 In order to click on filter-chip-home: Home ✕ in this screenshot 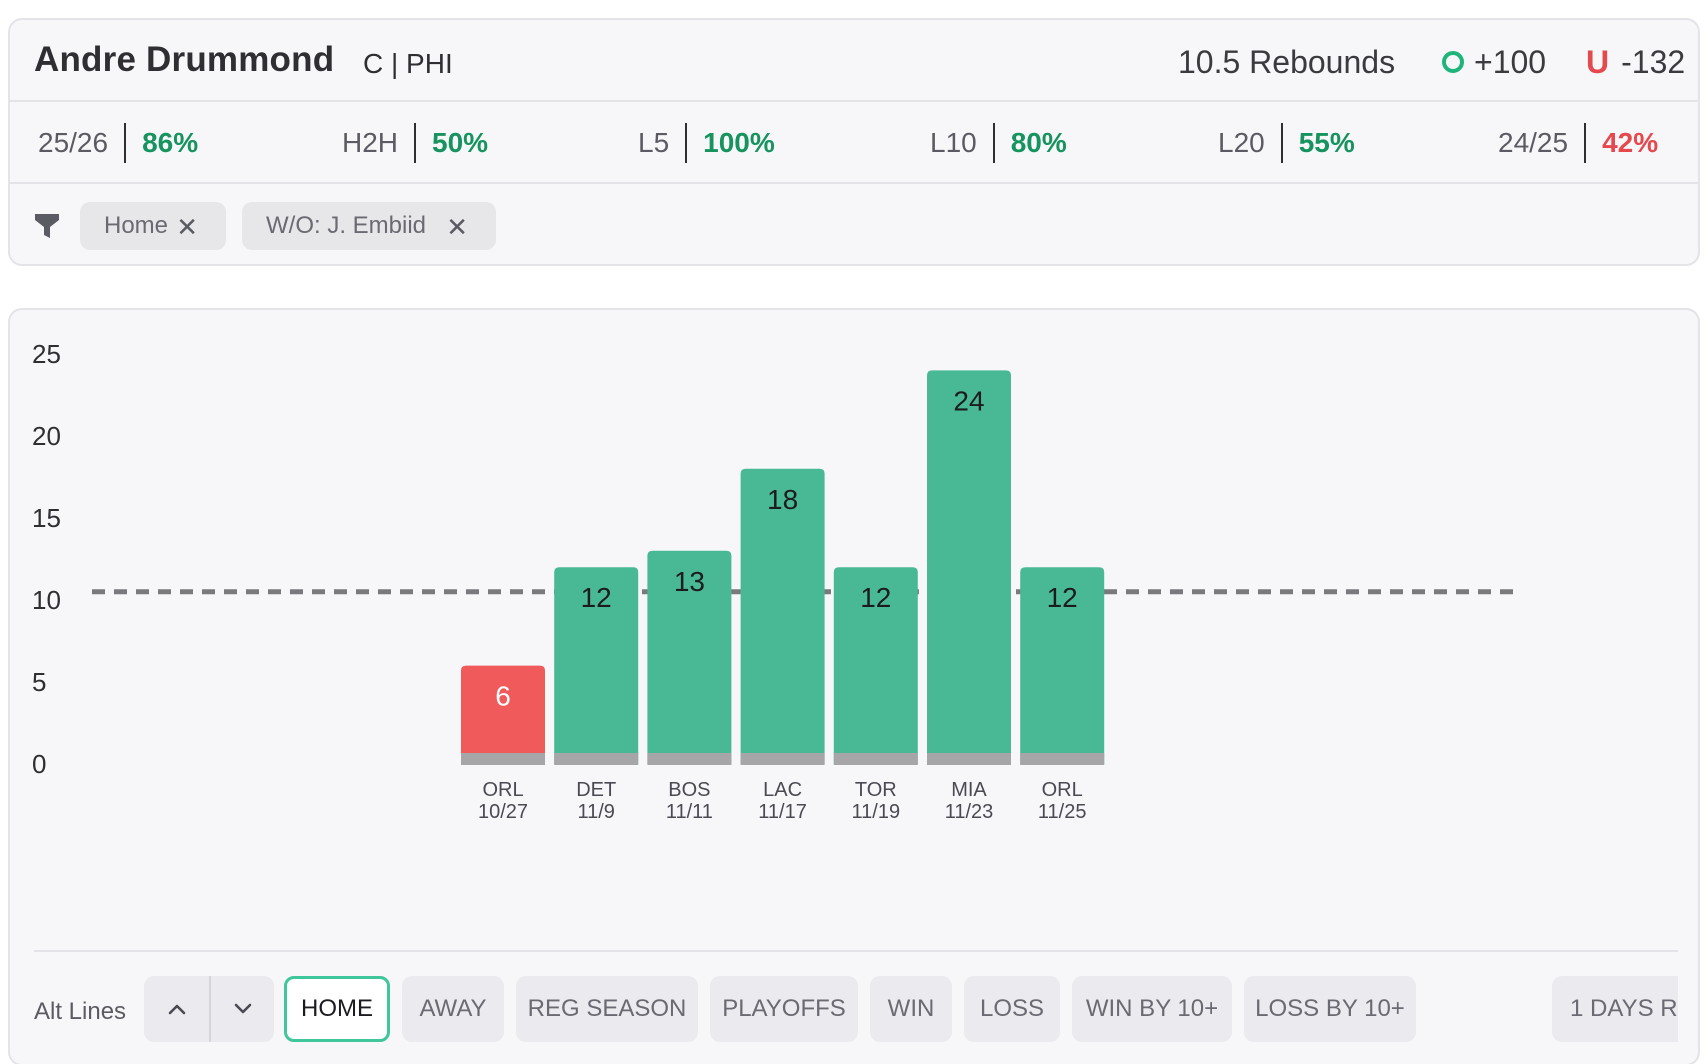, I will do `click(153, 226)`.